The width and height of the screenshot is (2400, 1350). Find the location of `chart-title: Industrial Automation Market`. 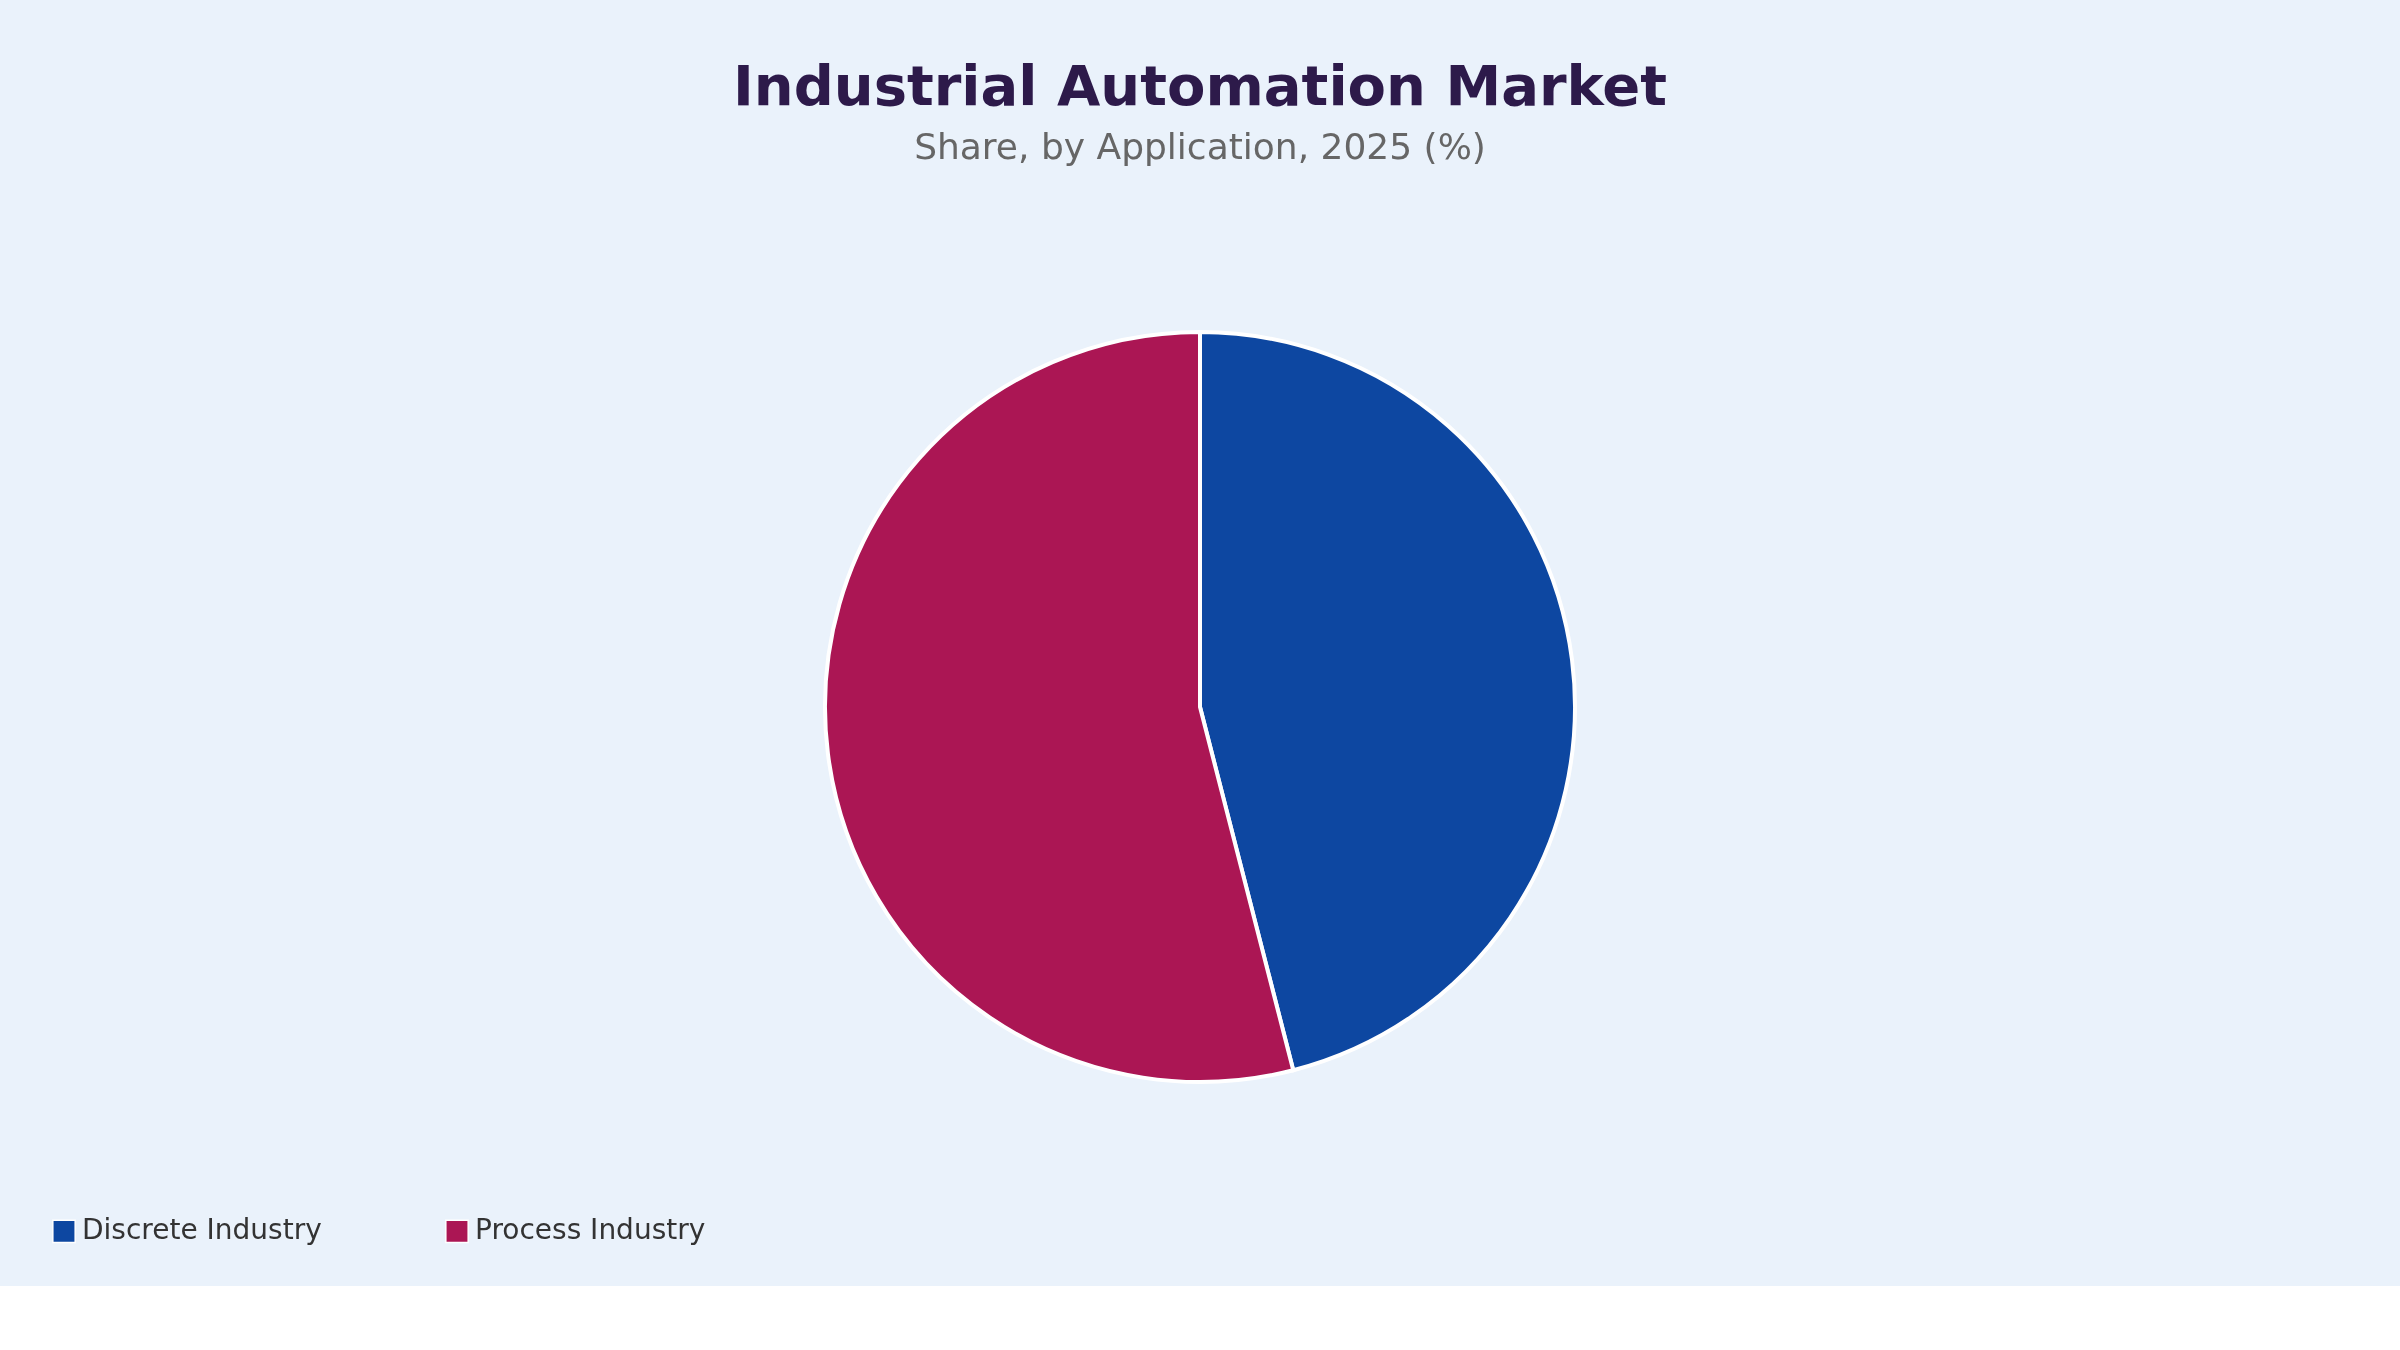

chart-title: Industrial Automation Market is located at coordinates (1200, 85).